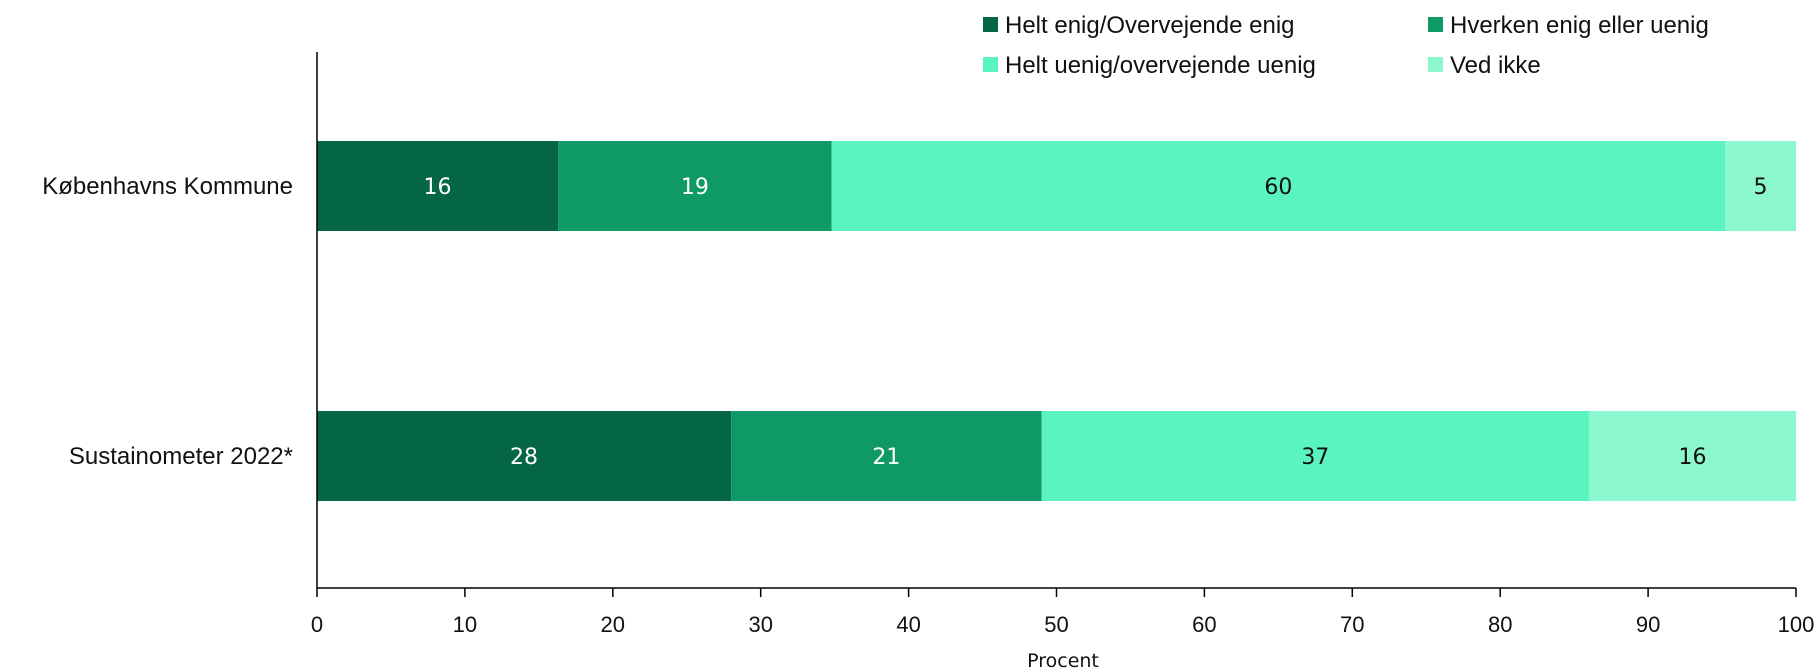 The image size is (1819, 671). What do you see at coordinates (760, 624) in the screenshot?
I see `x-tick-label-30: 30` at bounding box center [760, 624].